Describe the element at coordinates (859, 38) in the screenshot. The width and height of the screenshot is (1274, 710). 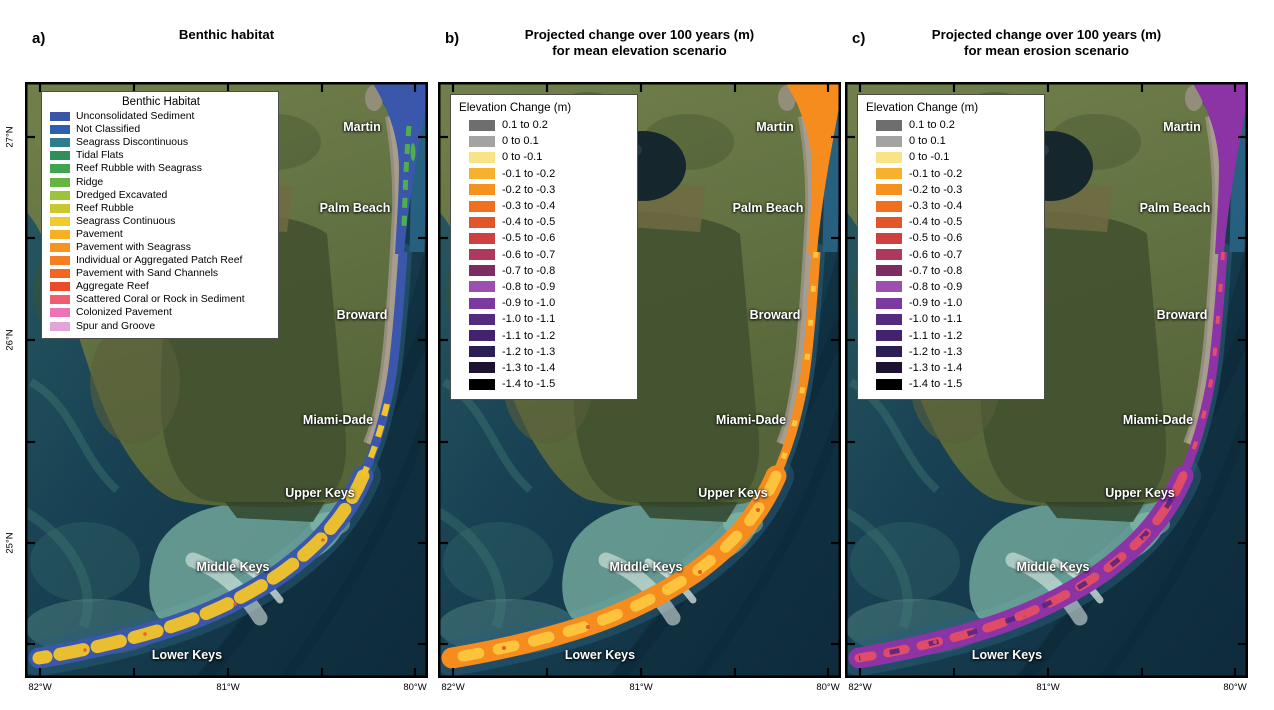
I see `panel-letter: c)` at that location.